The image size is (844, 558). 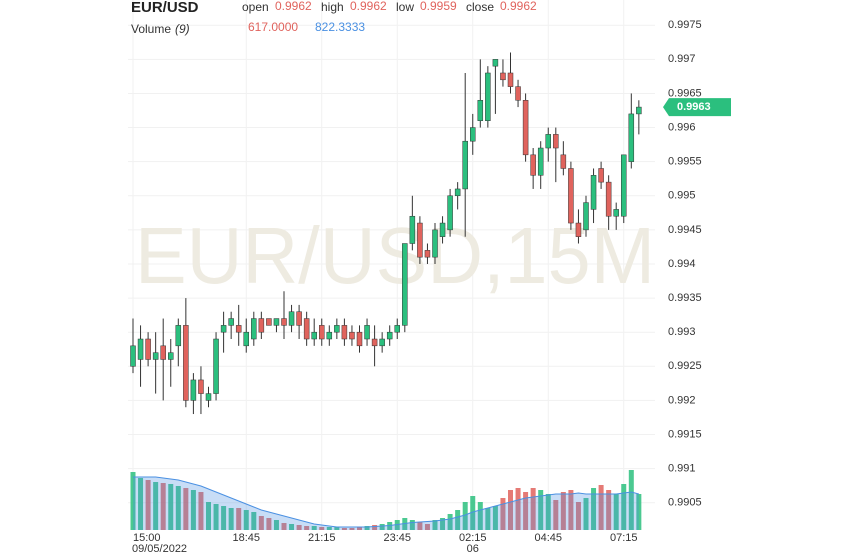 I want to click on y-tick-label: 0.992, so click(x=682, y=400).